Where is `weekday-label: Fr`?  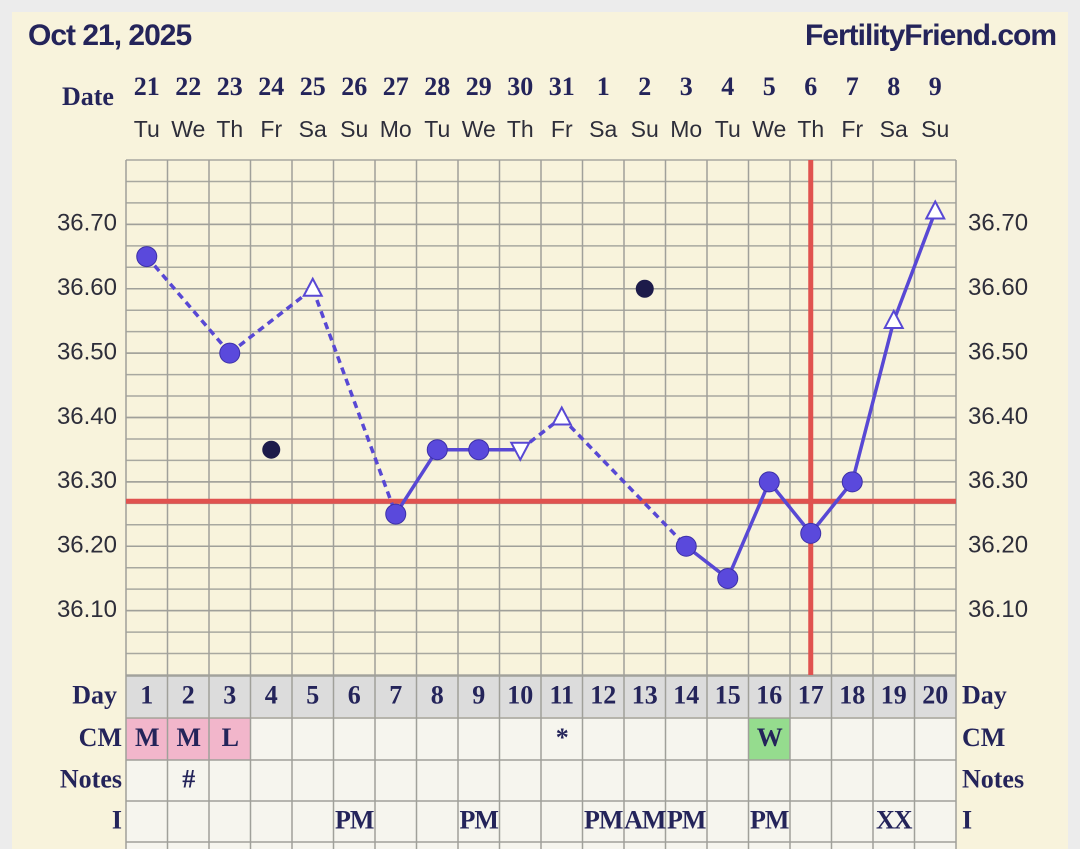
weekday-label: Fr is located at coordinates (271, 129).